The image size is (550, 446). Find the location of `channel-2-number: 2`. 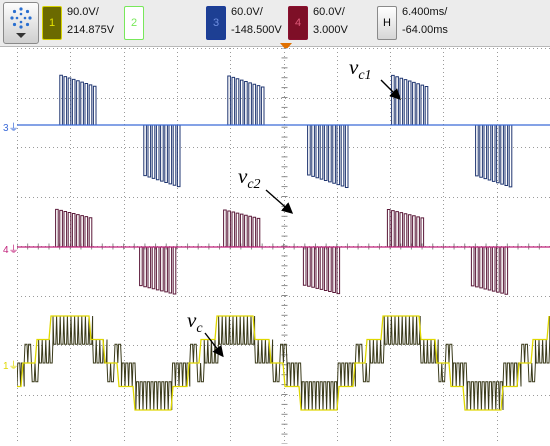

channel-2-number: 2 is located at coordinates (134, 23).